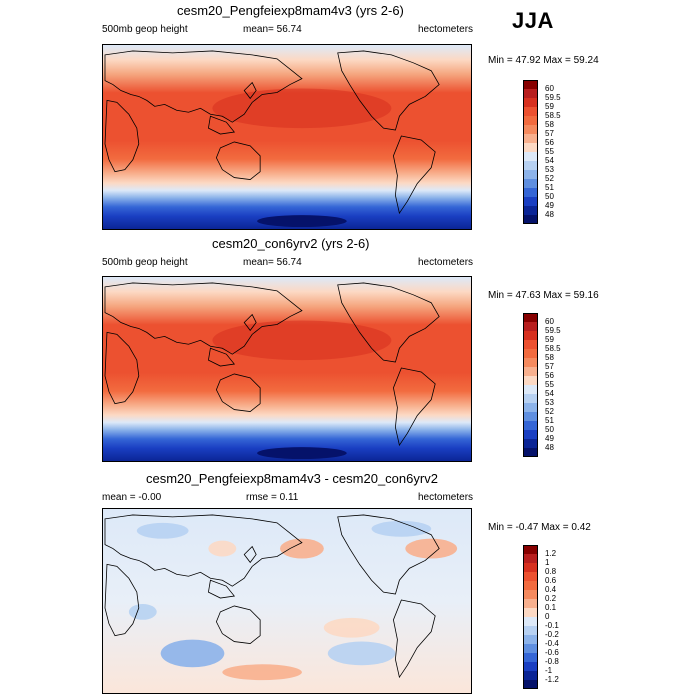 The image size is (700, 700). Describe the element at coordinates (539, 527) in the screenshot. I see `panel-3-minmax: Min = -0.47 Max = 0.42` at that location.